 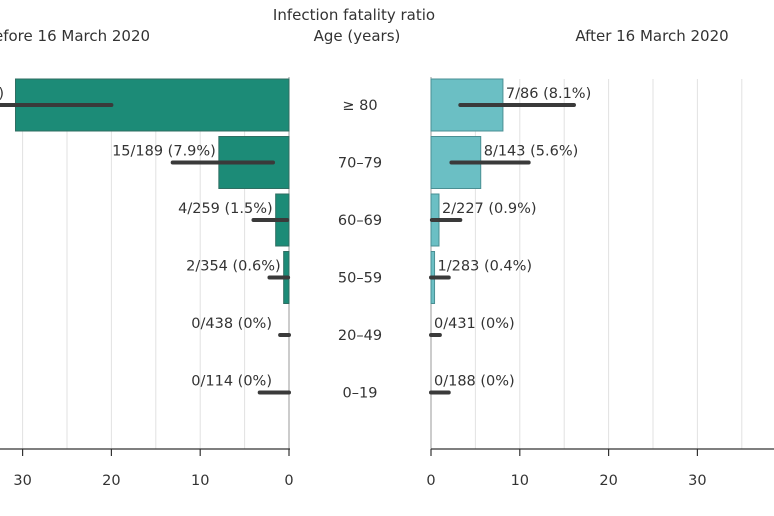 What do you see at coordinates (548, 94) in the screenshot?
I see `after-bar-label: 7/86 (8.1%)` at bounding box center [548, 94].